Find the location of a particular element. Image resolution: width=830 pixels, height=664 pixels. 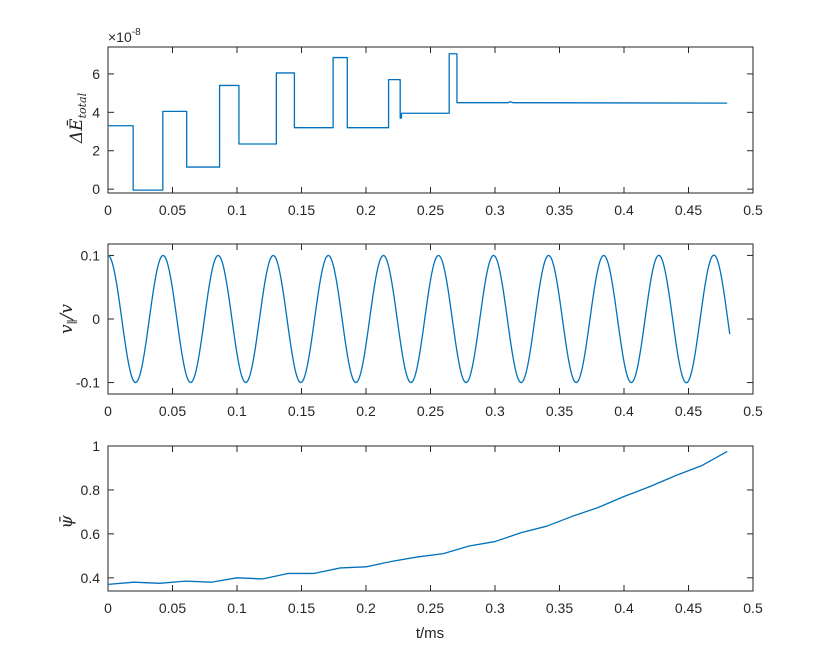

energy-x-tick-label: 0.4 is located at coordinates (624, 210).